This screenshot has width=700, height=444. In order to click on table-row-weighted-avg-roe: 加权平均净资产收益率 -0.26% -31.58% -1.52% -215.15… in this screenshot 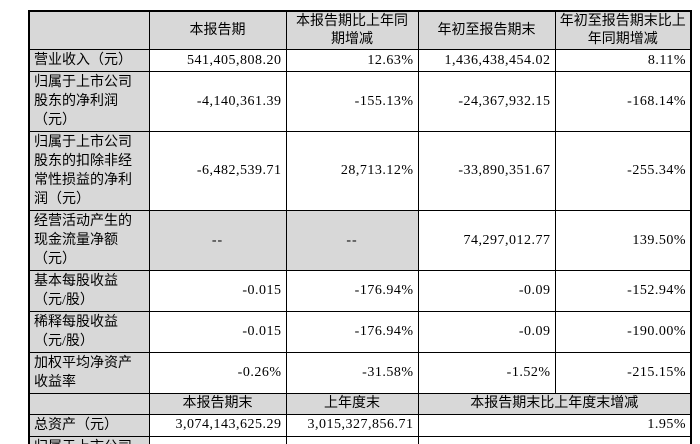, I will do `click(360, 373)`.